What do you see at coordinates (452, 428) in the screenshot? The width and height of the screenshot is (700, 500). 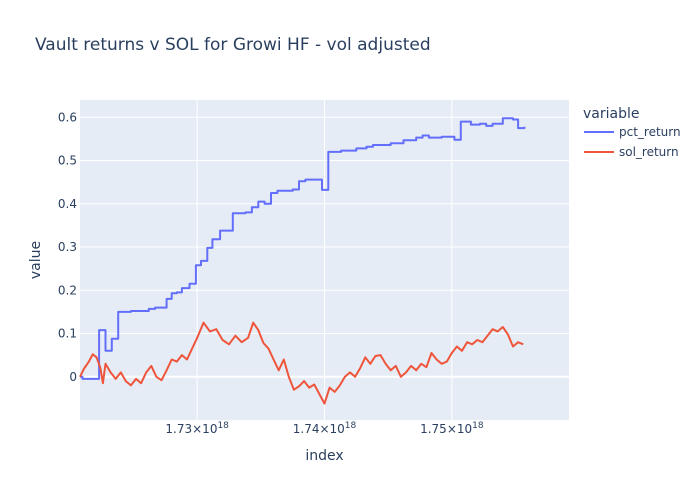 I see `x-tick-label: 1.75×1018` at bounding box center [452, 428].